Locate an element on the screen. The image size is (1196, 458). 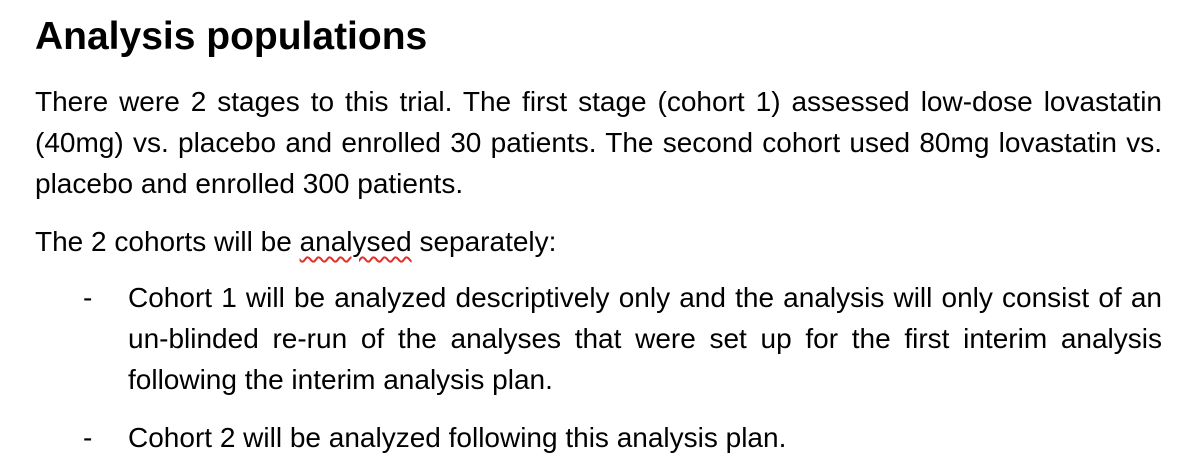
spellcheck-flagged-word: analysed is located at coordinates (355, 241).